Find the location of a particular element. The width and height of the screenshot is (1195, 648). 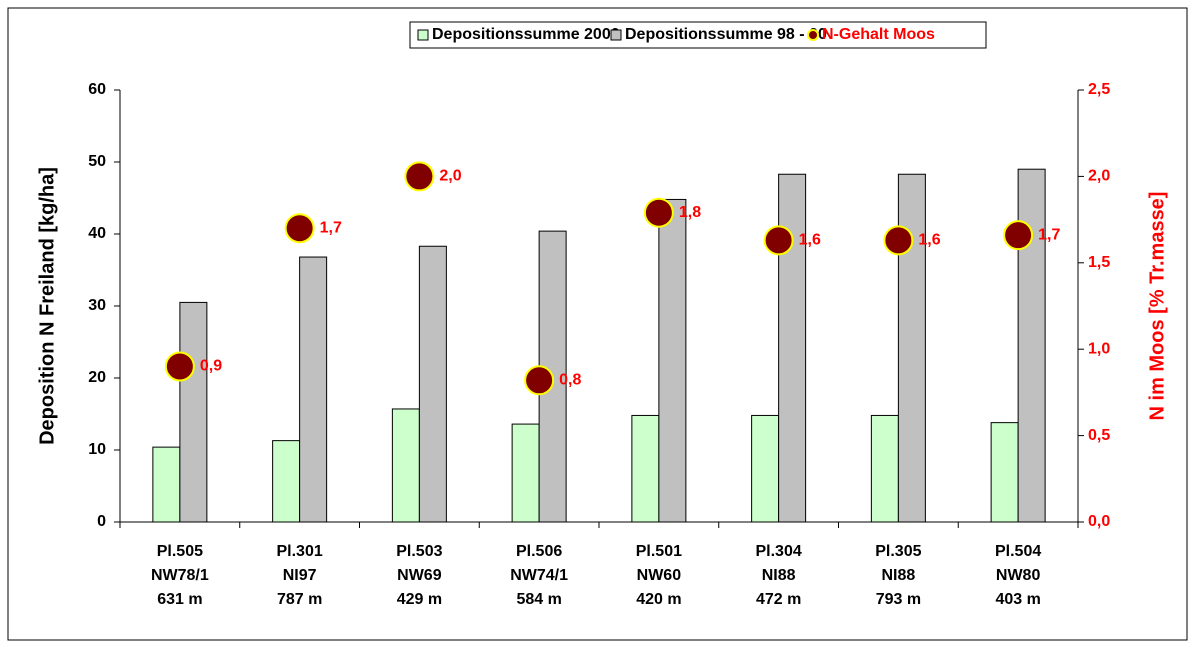

x-tick-label: Pl.503 is located at coordinates (419, 551).